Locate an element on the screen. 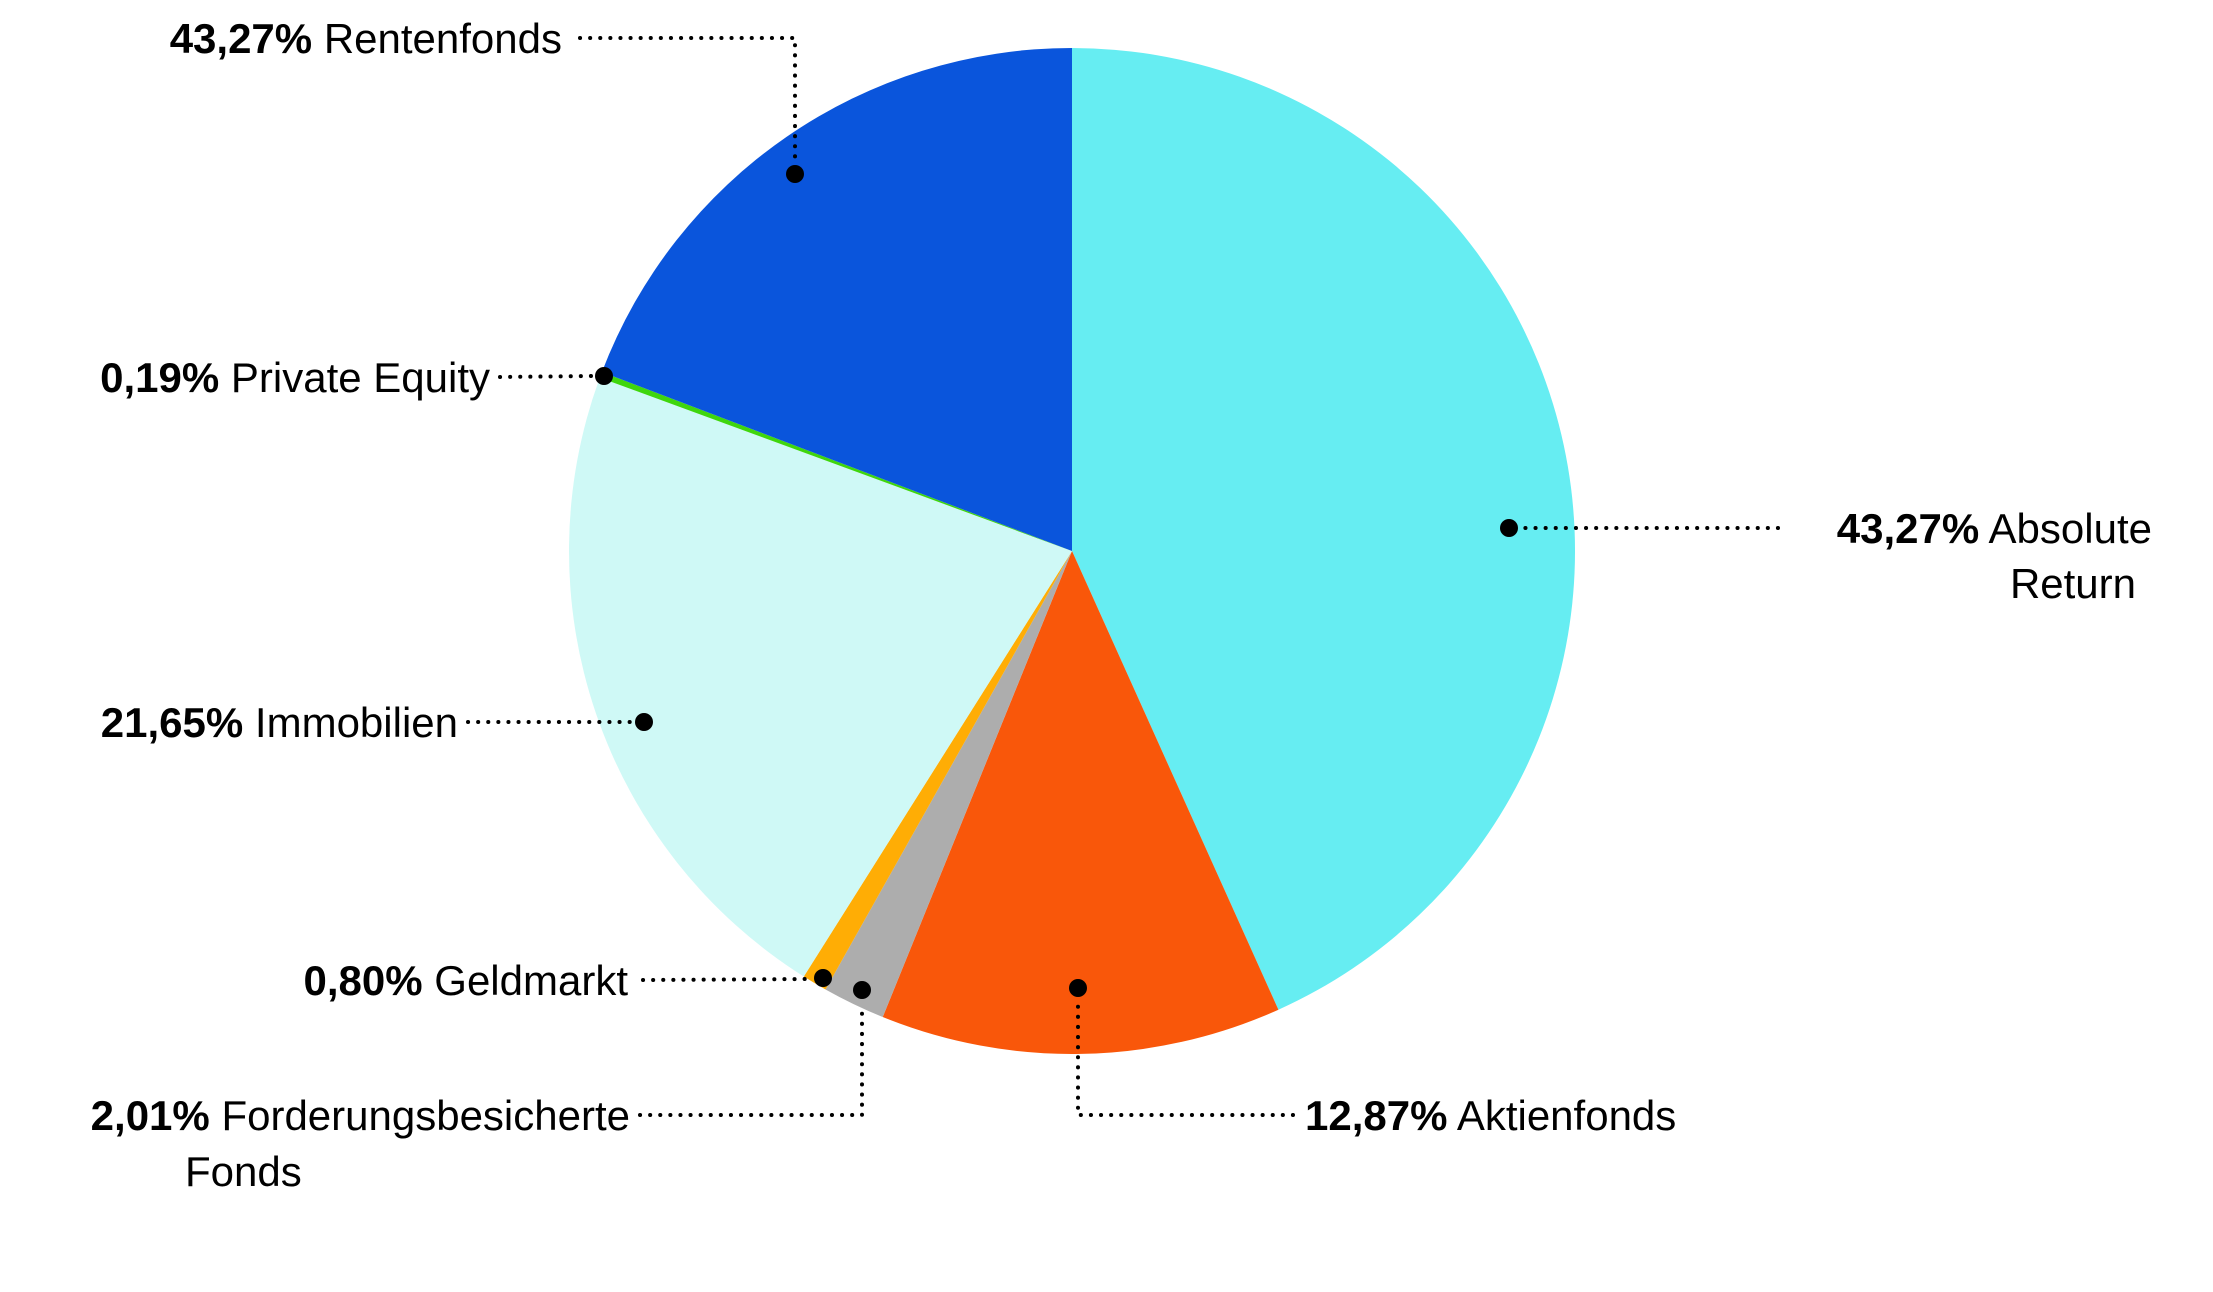 This screenshot has width=2213, height=1292. pie-slice-forderungsbesicherte-fonds is located at coordinates (948, 784).